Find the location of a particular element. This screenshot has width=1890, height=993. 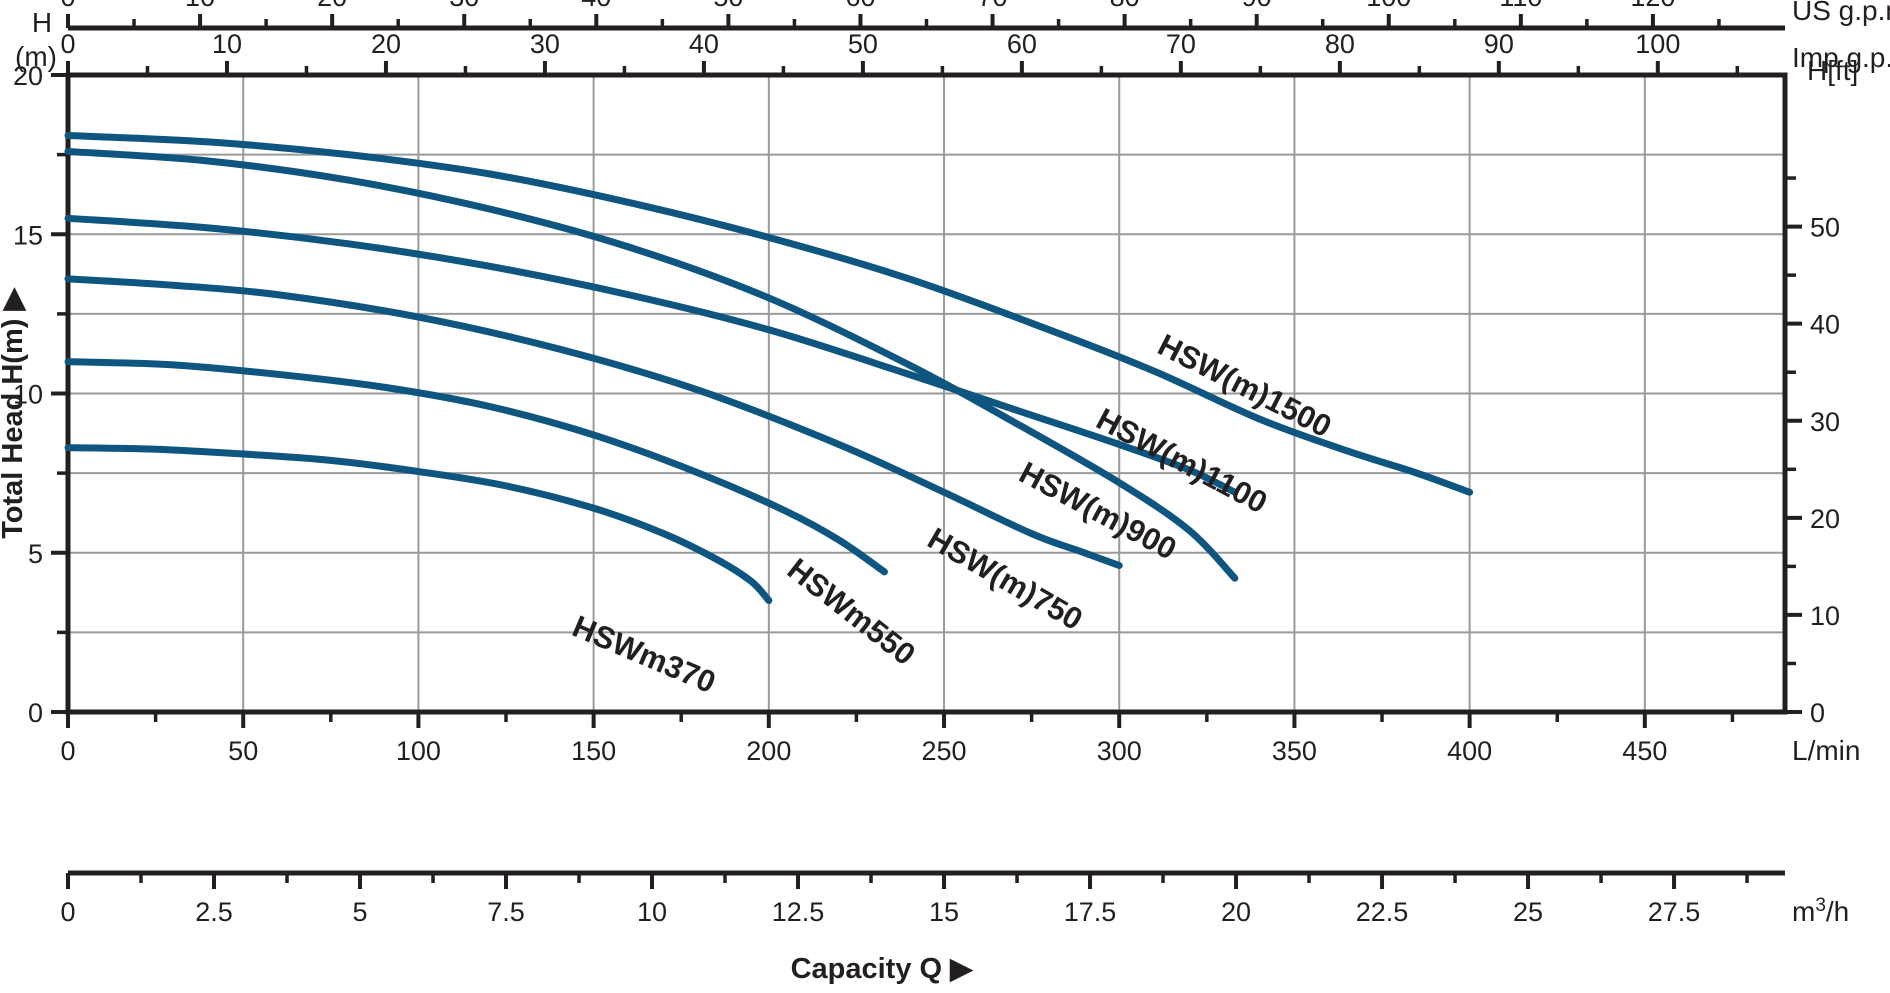

tick-label-m3h: 27.5 is located at coordinates (1674, 912).